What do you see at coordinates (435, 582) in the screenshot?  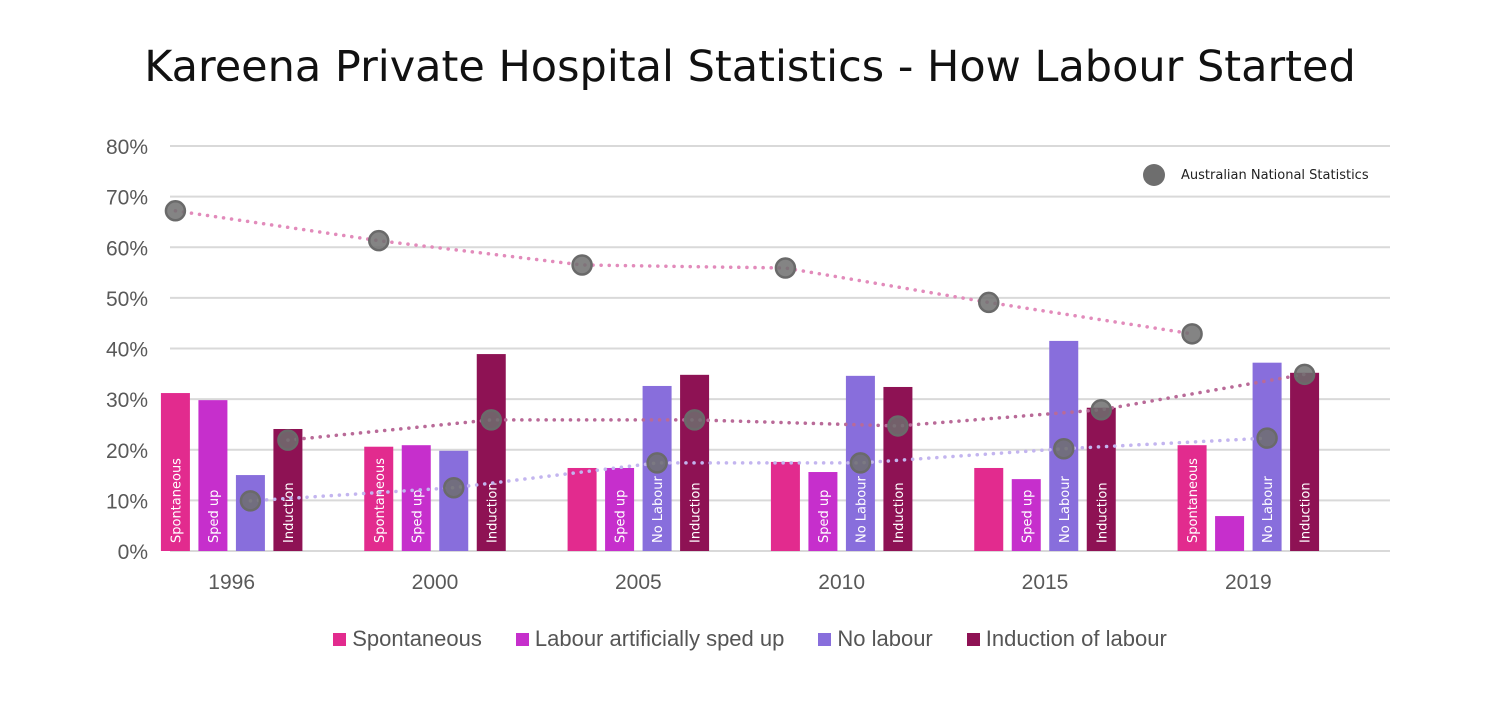 I see `x-tick-label: 2000` at bounding box center [435, 582].